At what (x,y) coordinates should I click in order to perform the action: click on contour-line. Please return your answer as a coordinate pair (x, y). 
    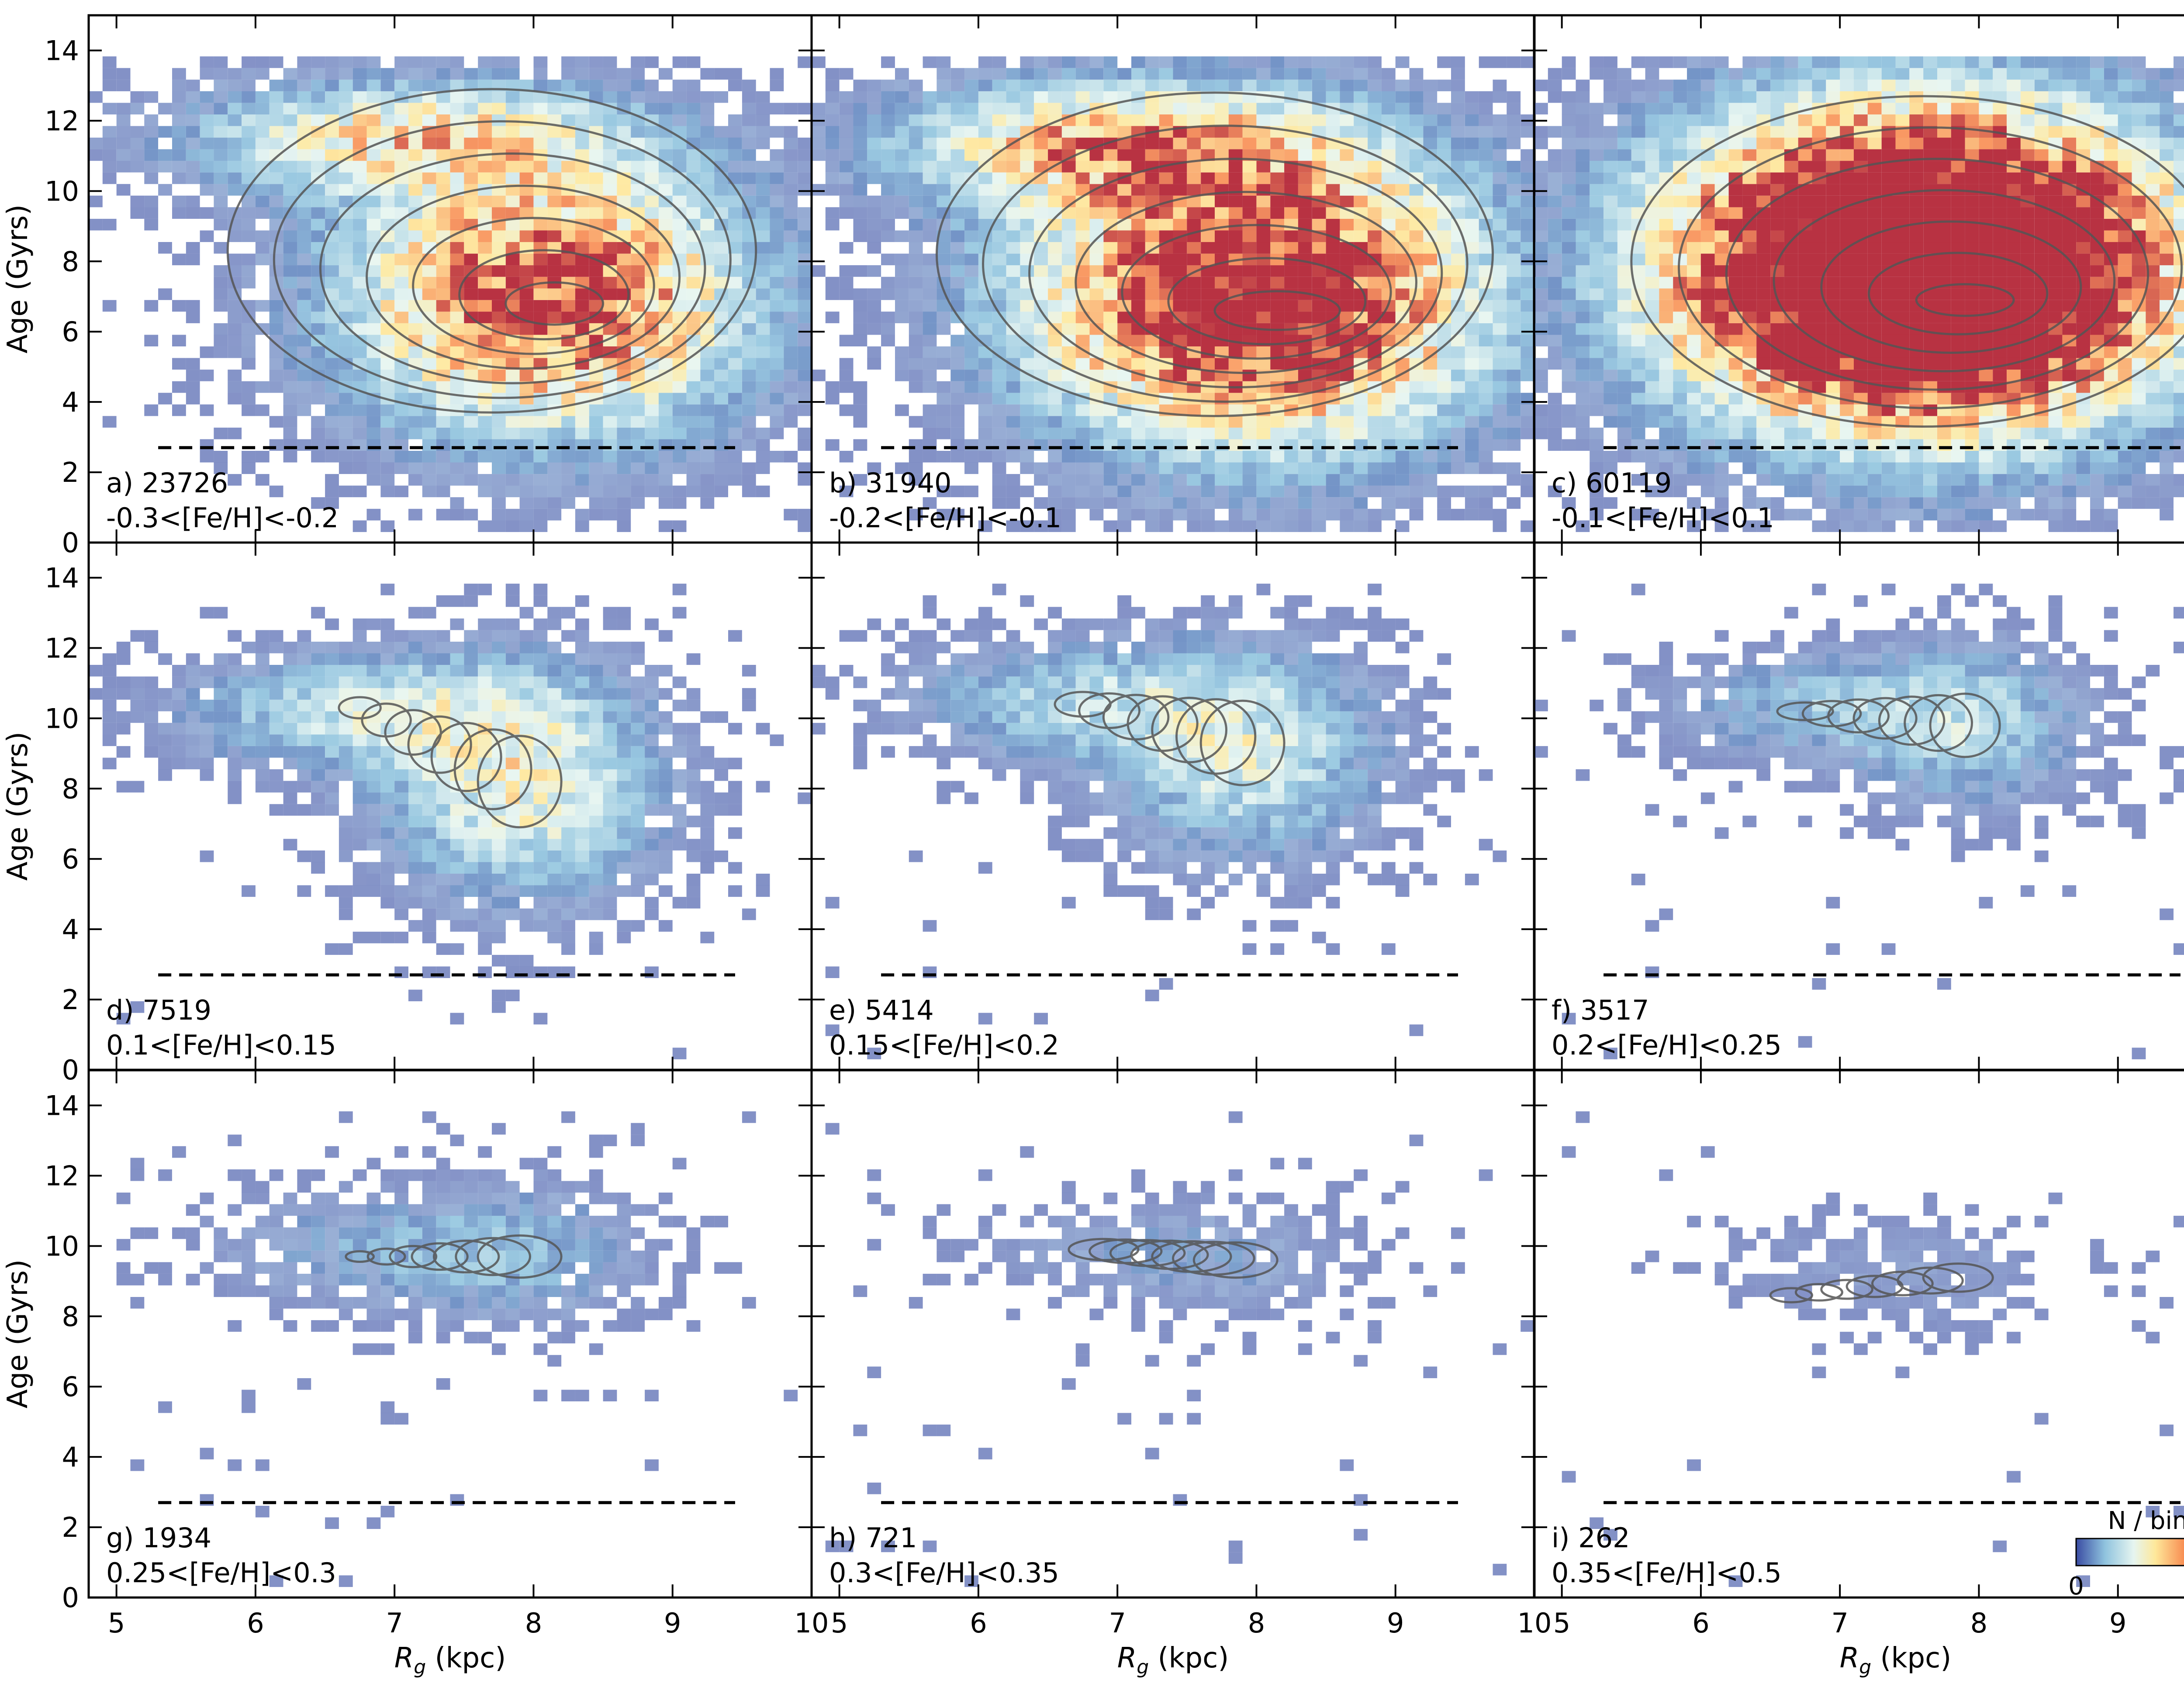
    Looking at the image, I should click on (1277, 310).